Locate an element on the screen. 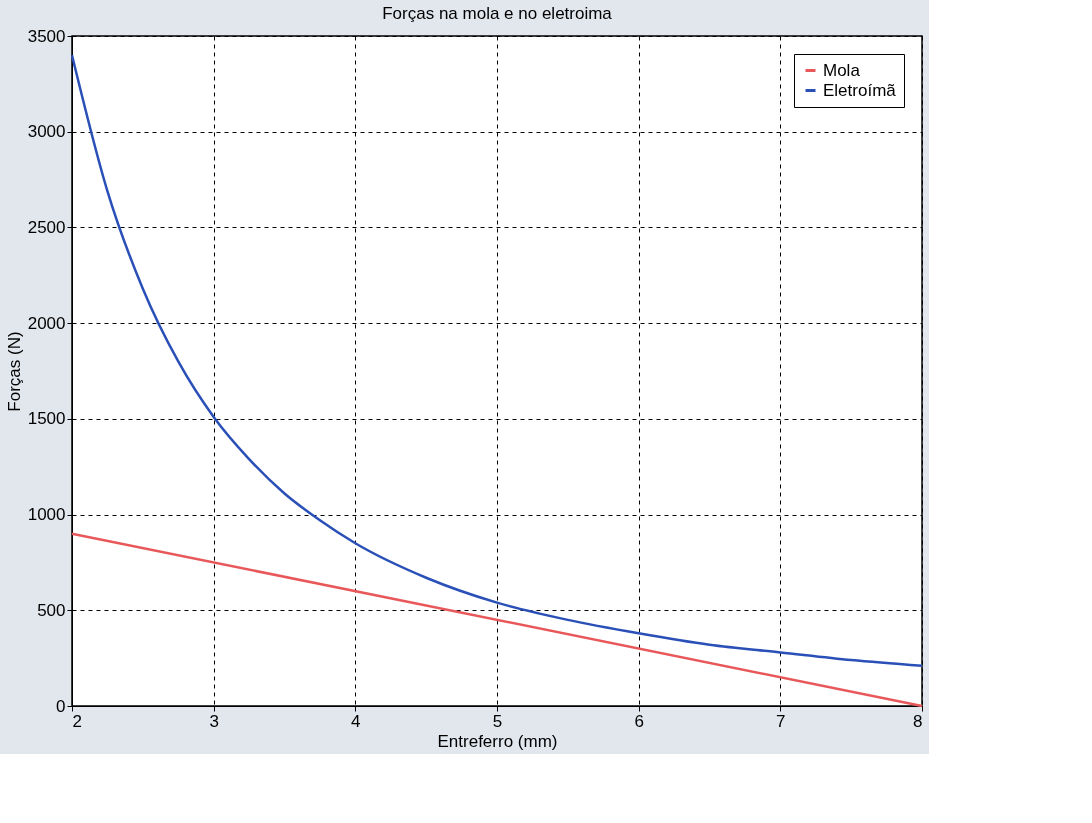  y-tick-label: 2000 is located at coordinates (46, 323).